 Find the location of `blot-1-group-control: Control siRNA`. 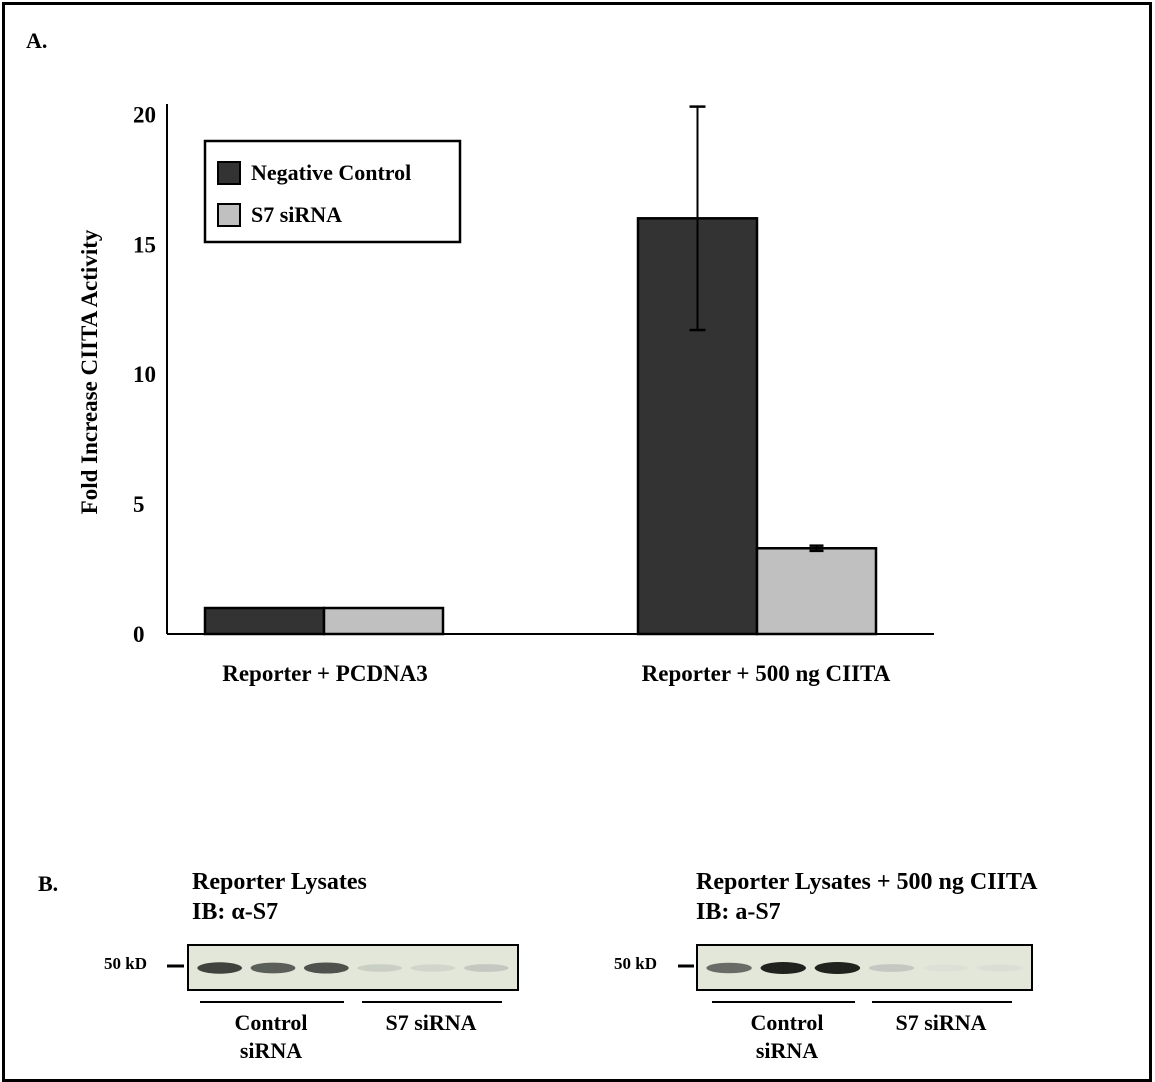

blot-1-group-control: Control siRNA is located at coordinates (271, 1036).